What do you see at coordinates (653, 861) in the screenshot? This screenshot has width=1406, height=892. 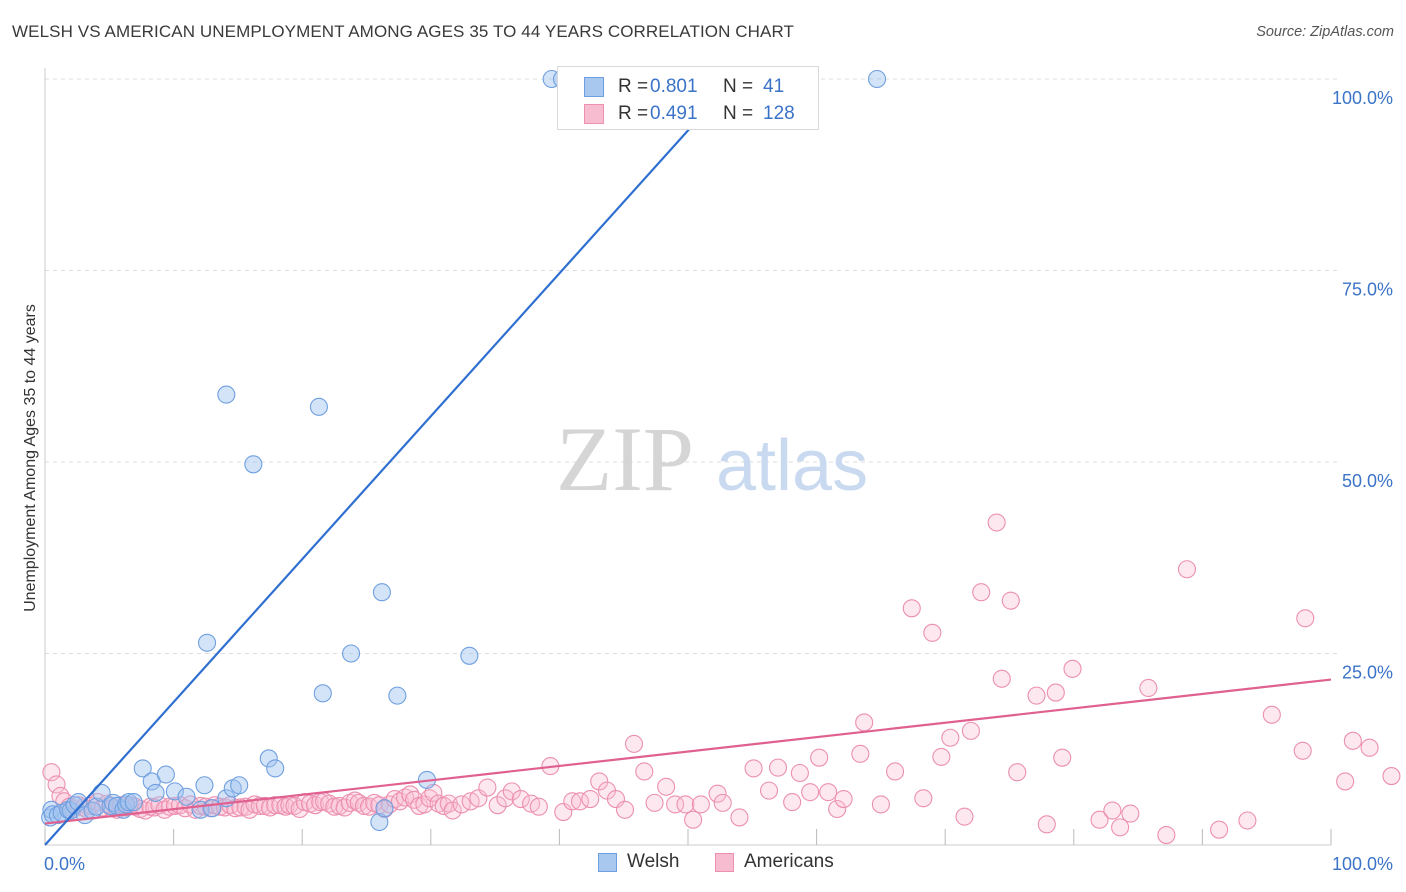 I see `legend-label-welsh: Welsh` at bounding box center [653, 861].